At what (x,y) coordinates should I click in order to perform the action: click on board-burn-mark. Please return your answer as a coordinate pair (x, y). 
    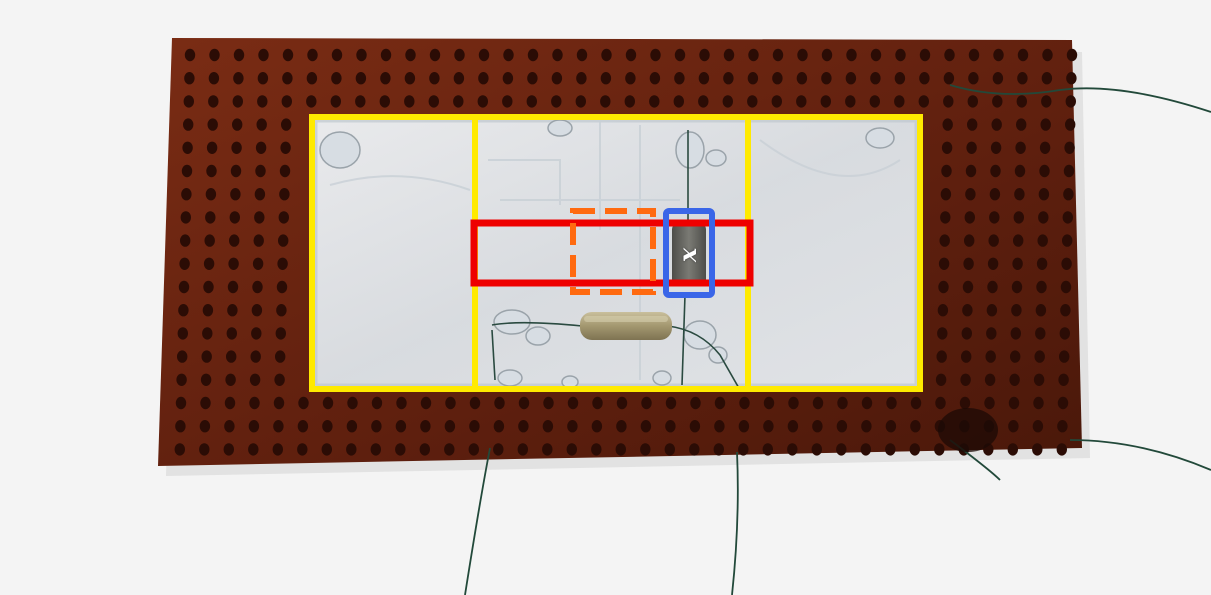
    Looking at the image, I should click on (968, 430).